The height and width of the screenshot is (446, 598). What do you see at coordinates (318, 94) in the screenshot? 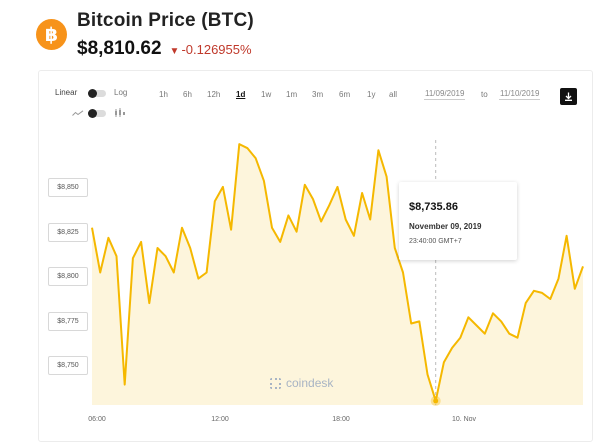
I see `range-3m: 3m` at bounding box center [318, 94].